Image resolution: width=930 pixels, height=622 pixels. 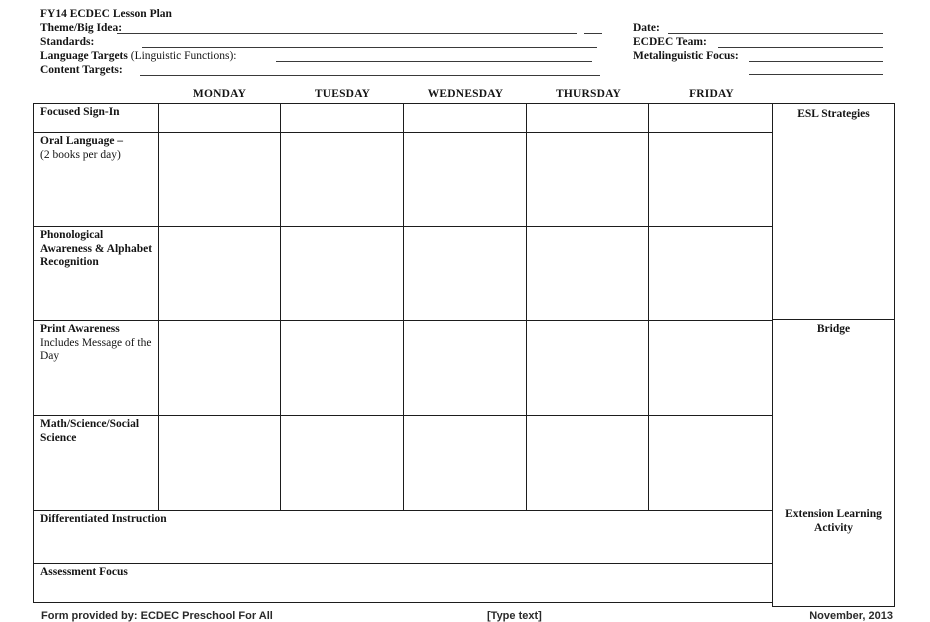 I want to click on day-header-friday: FRIDAY, so click(x=711, y=94).